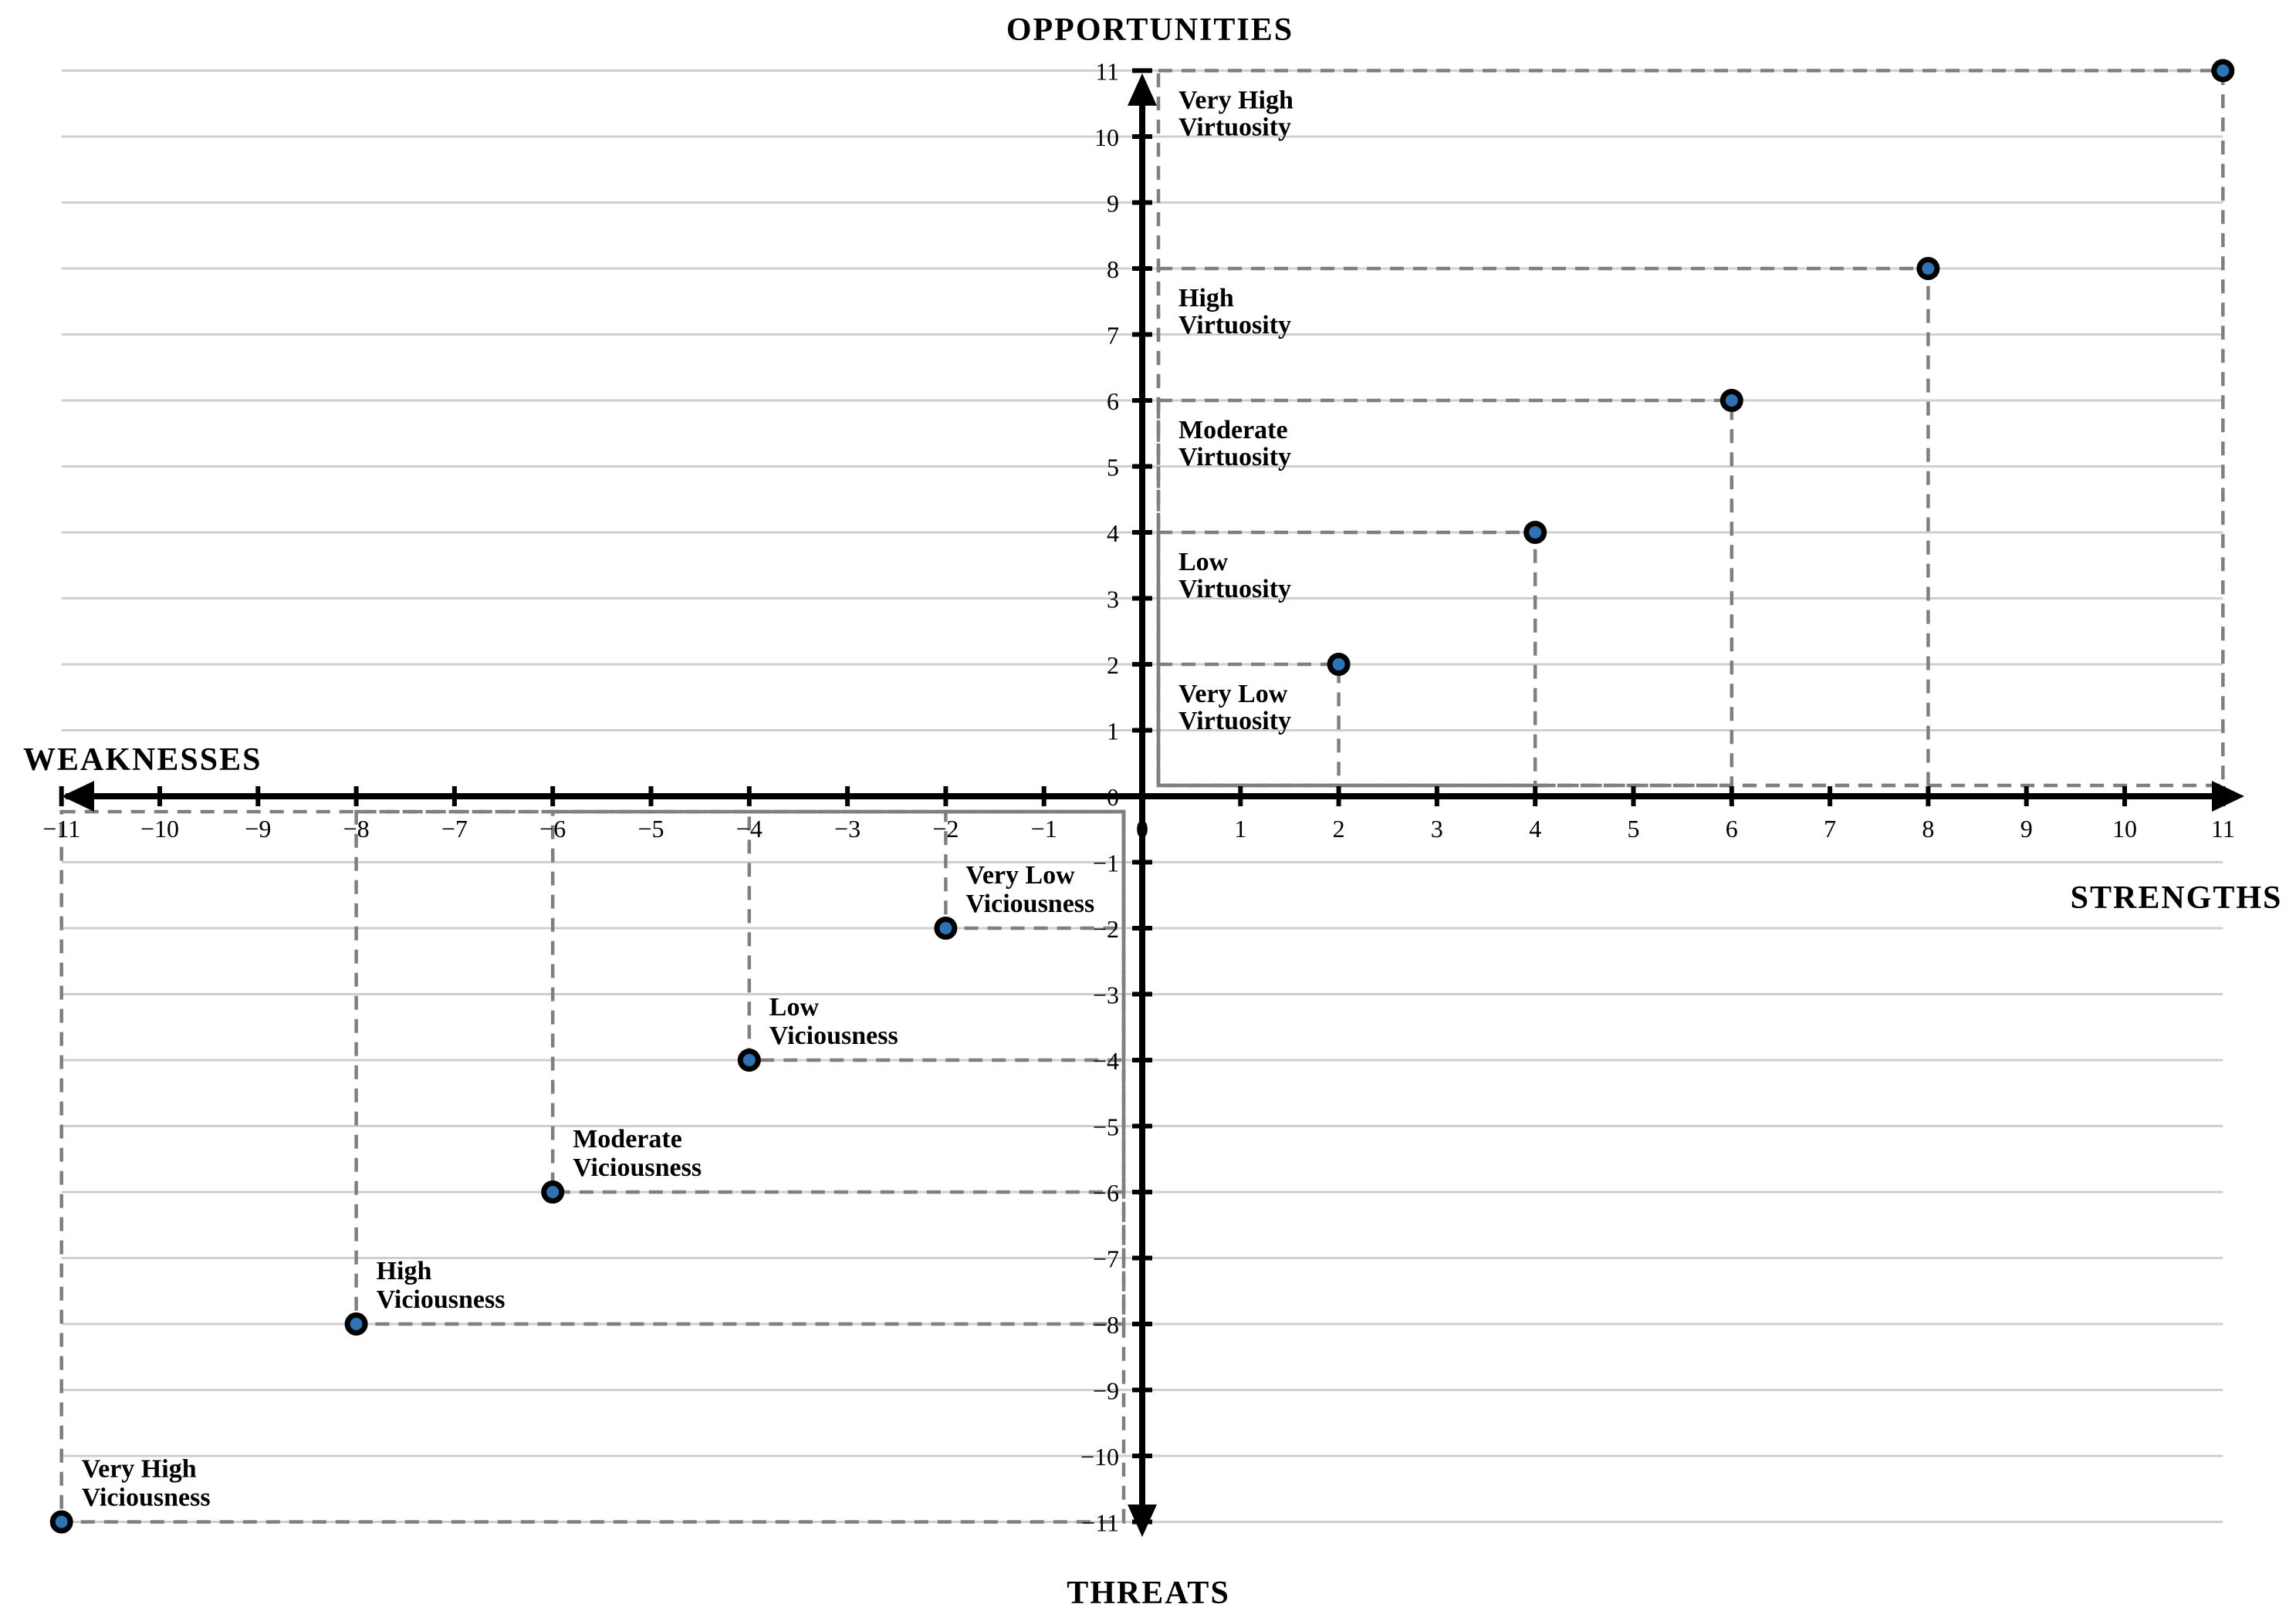 The image size is (2296, 1611). Describe the element at coordinates (159, 829) in the screenshot. I see `x-tick-label: −10` at that location.